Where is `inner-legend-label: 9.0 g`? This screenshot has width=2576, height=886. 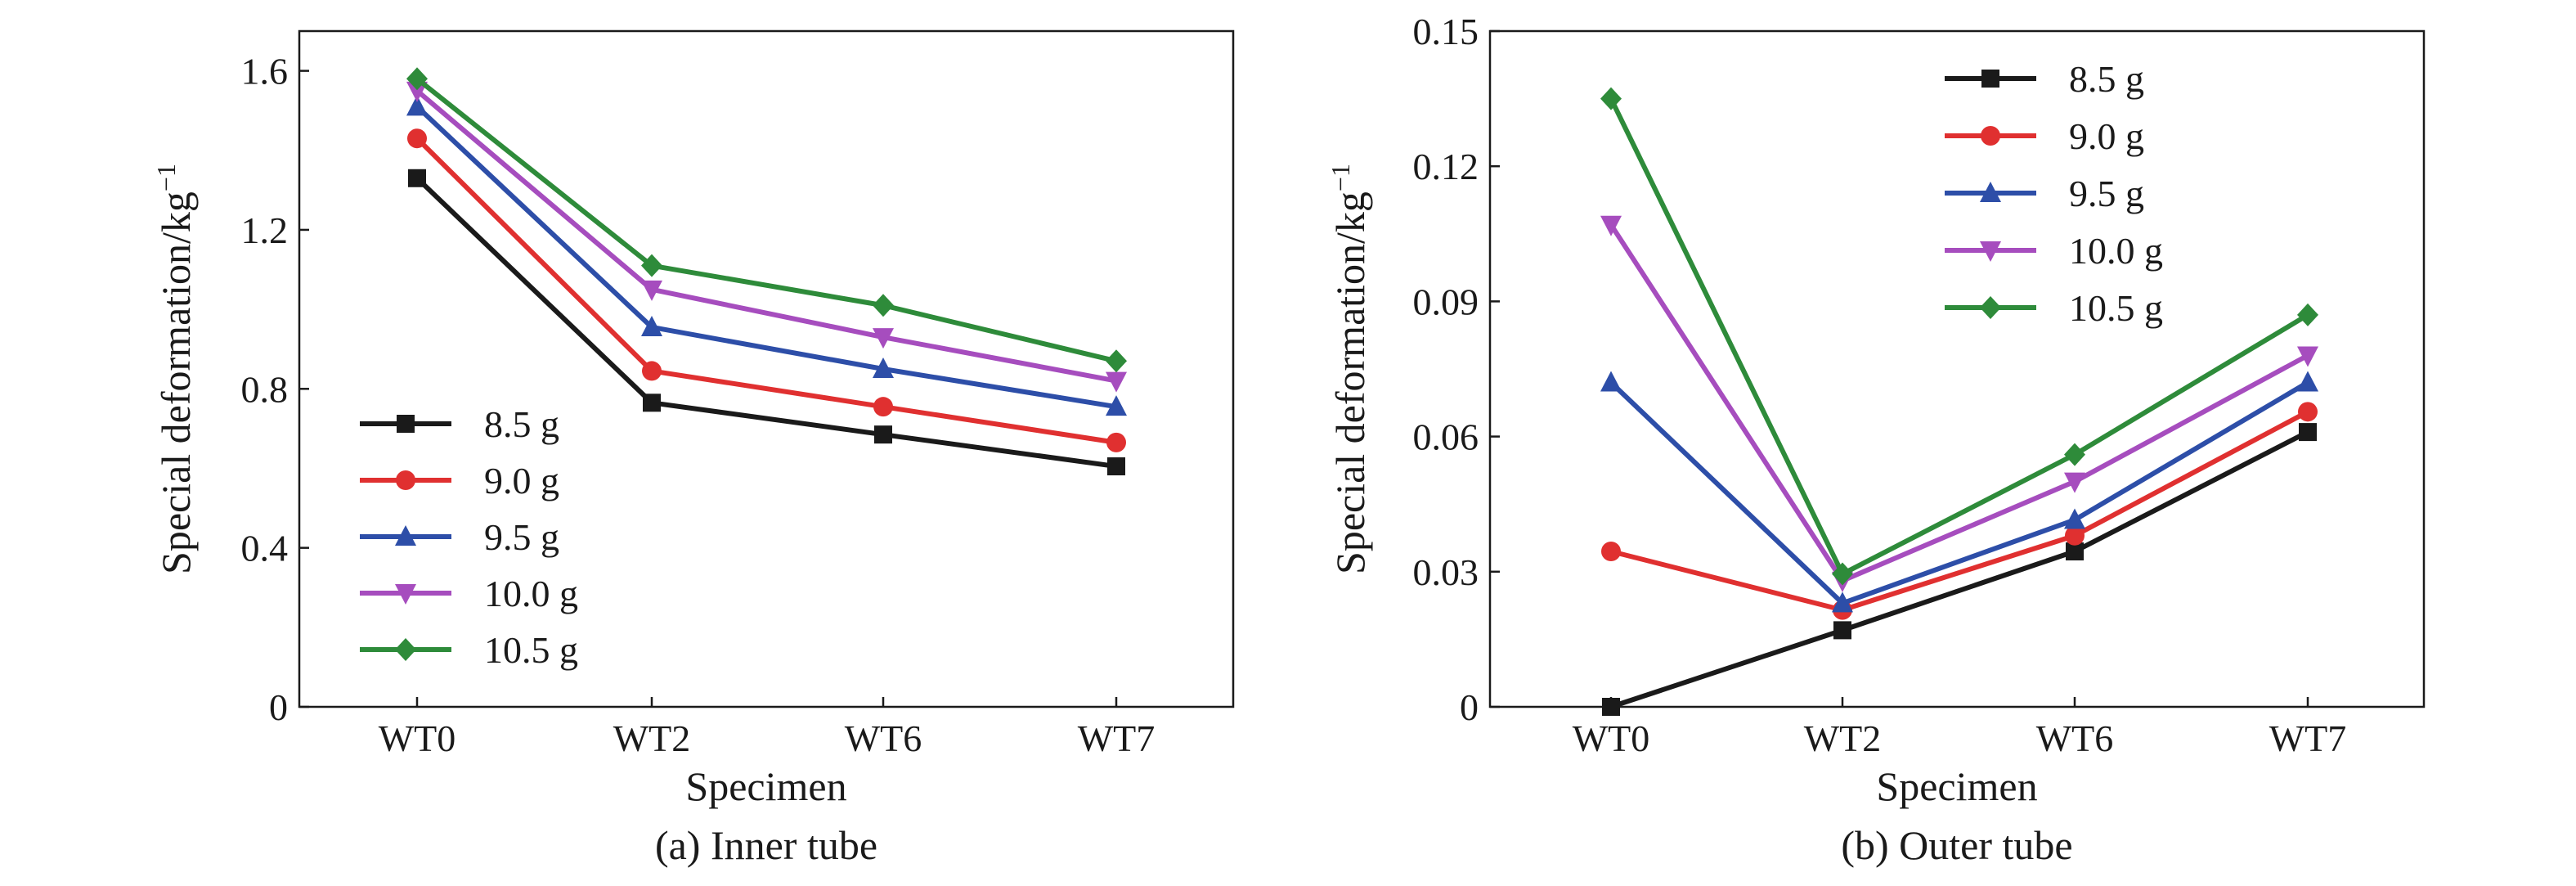 inner-legend-label: 9.0 g is located at coordinates (522, 480).